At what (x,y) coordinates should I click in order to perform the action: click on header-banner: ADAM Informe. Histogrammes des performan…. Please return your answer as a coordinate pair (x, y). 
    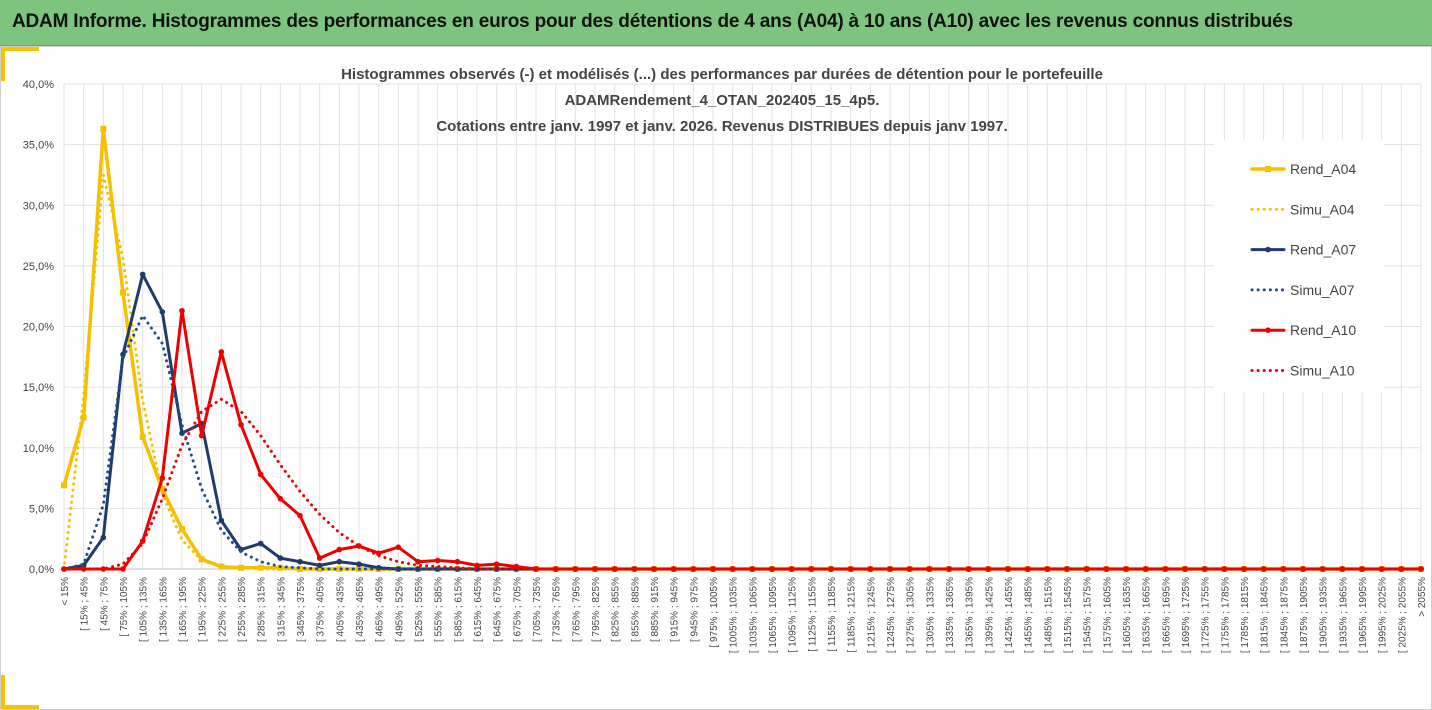
    Looking at the image, I should click on (716, 23).